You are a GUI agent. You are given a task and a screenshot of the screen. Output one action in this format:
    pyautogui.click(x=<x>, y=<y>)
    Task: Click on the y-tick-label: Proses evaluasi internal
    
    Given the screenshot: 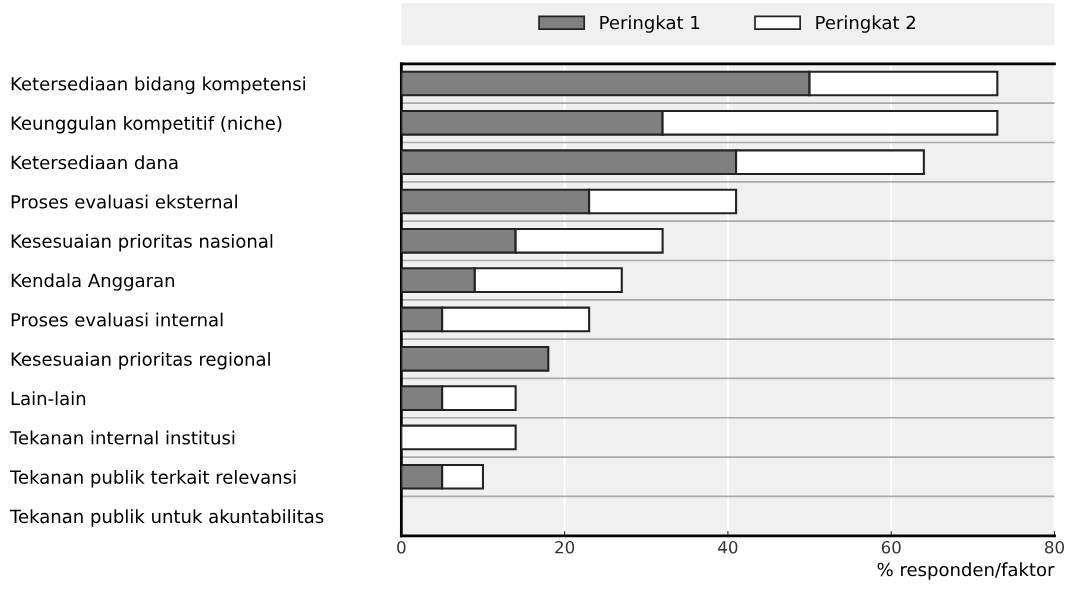 What is the action you would take?
    pyautogui.click(x=117, y=319)
    